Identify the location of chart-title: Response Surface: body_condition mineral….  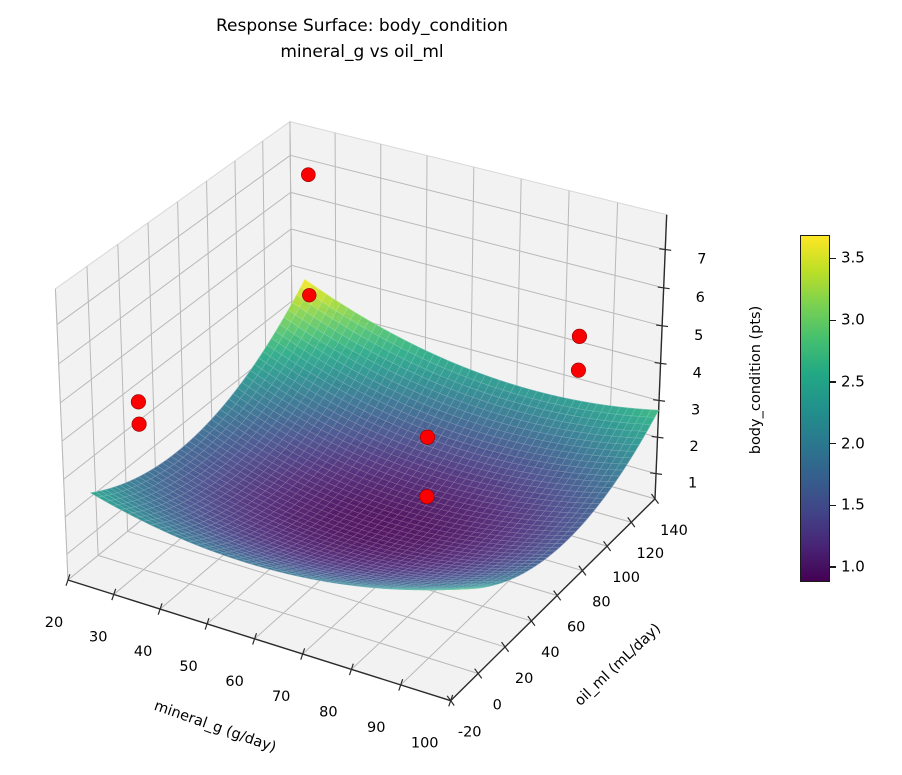
(362, 39).